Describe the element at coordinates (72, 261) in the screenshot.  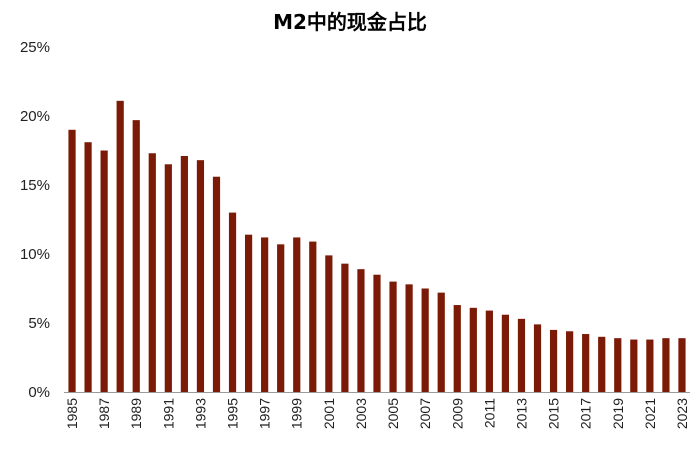
I see `bar-1985` at that location.